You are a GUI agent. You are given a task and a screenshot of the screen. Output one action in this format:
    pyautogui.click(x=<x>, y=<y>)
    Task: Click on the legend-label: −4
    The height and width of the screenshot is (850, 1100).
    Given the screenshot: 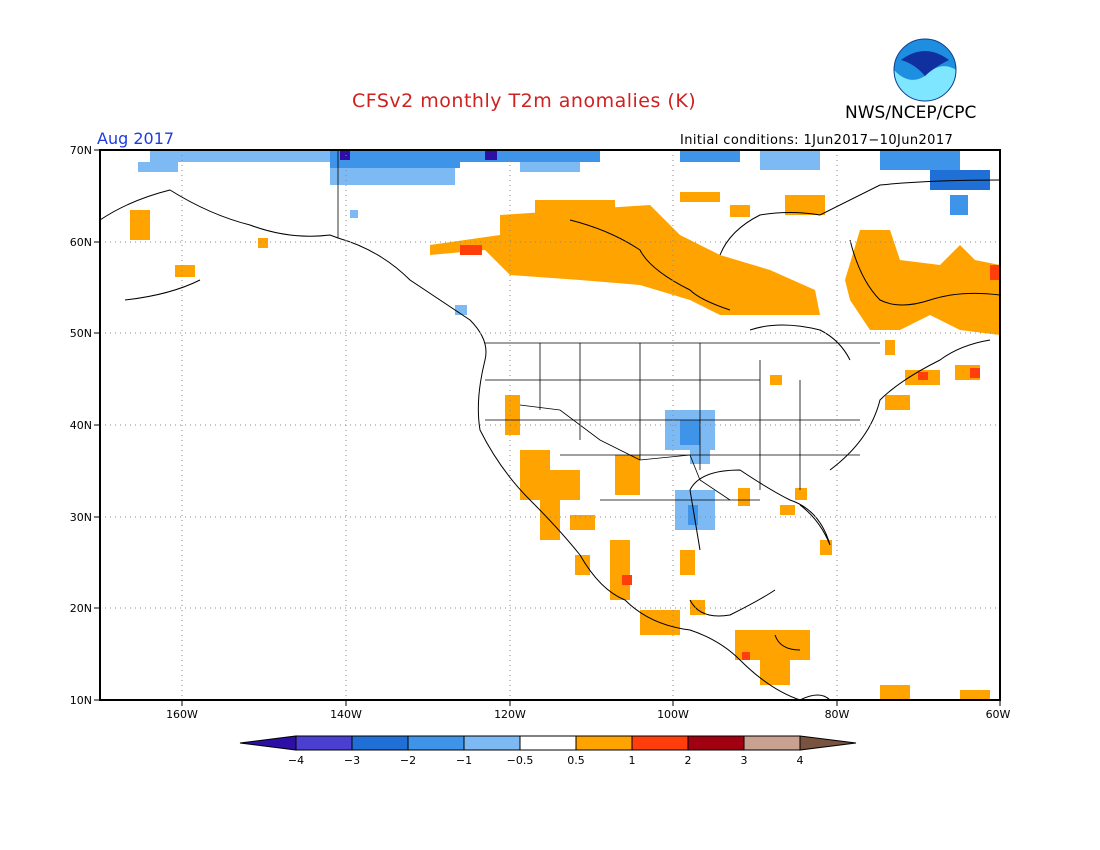 What is the action you would take?
    pyautogui.click(x=296, y=760)
    